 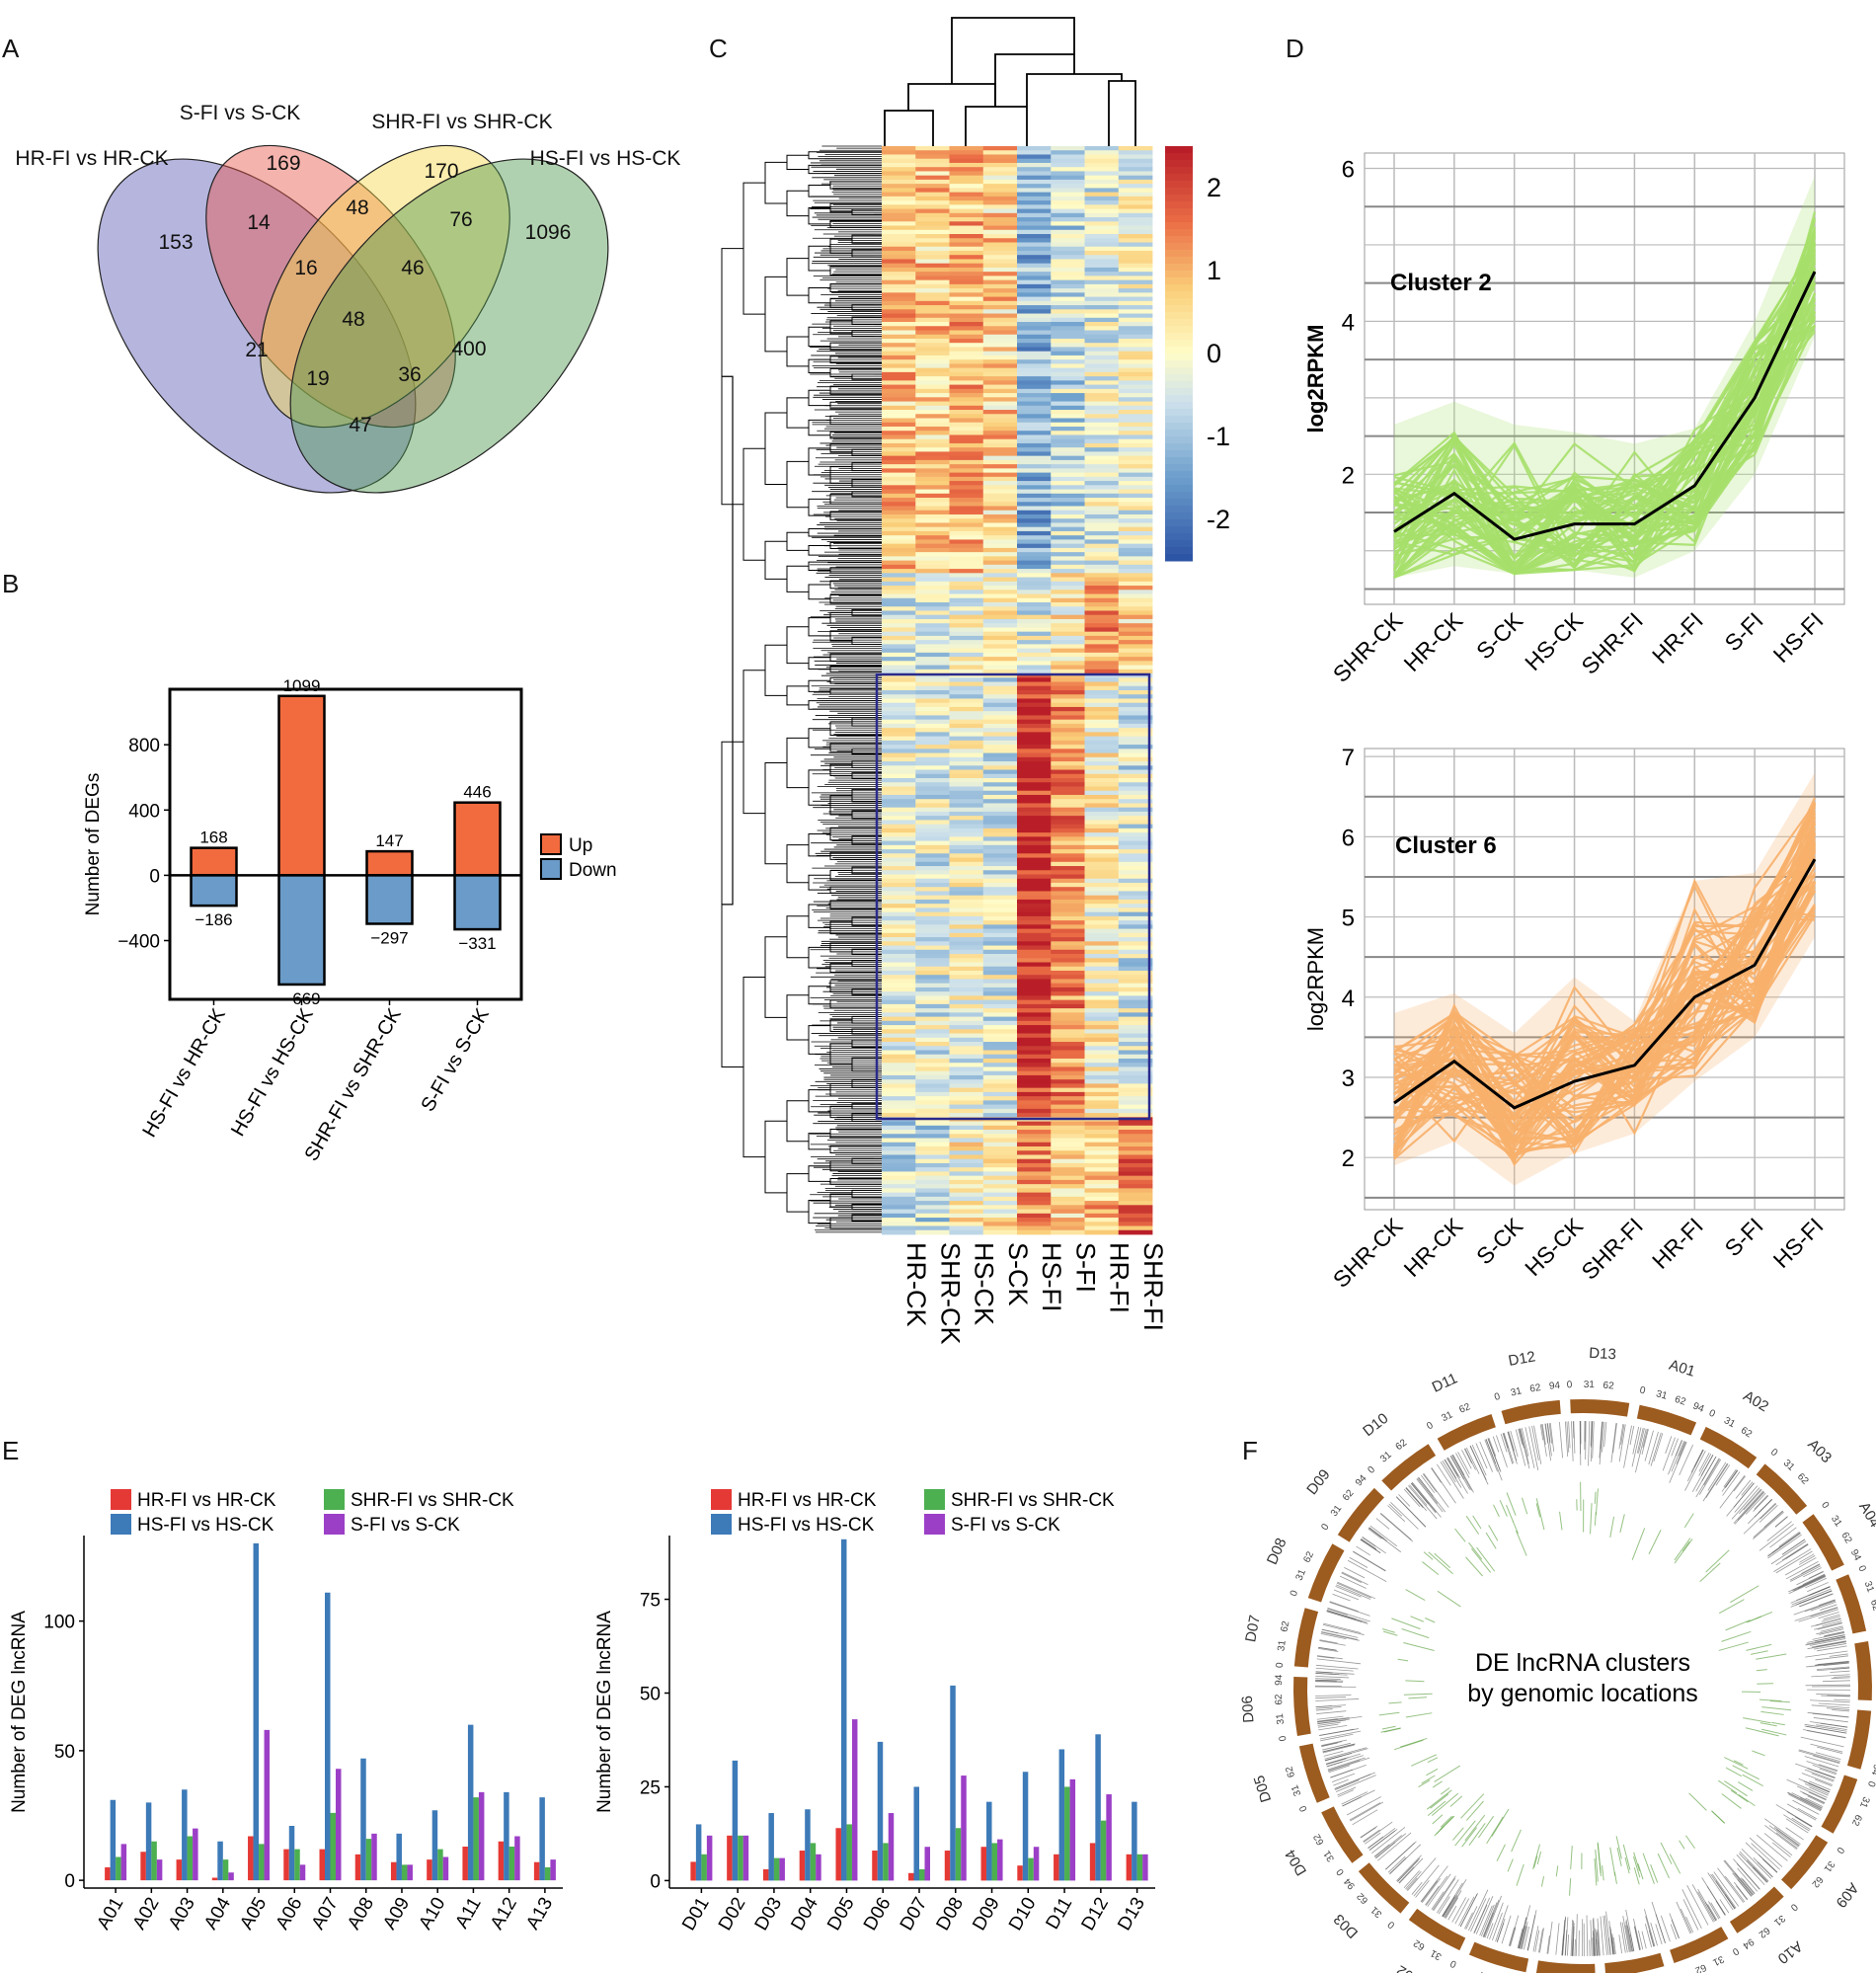 I want to click on column-label: S-CK, so click(x=1018, y=1274).